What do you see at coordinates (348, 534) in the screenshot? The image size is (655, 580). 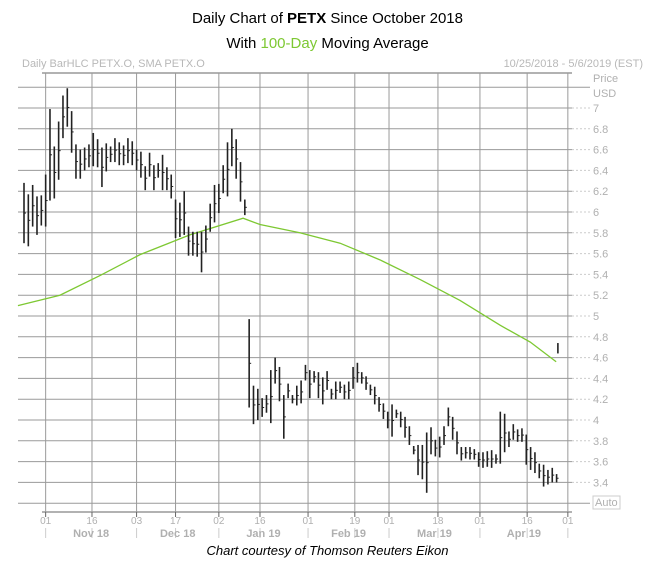 I see `month-label: Feb 19` at bounding box center [348, 534].